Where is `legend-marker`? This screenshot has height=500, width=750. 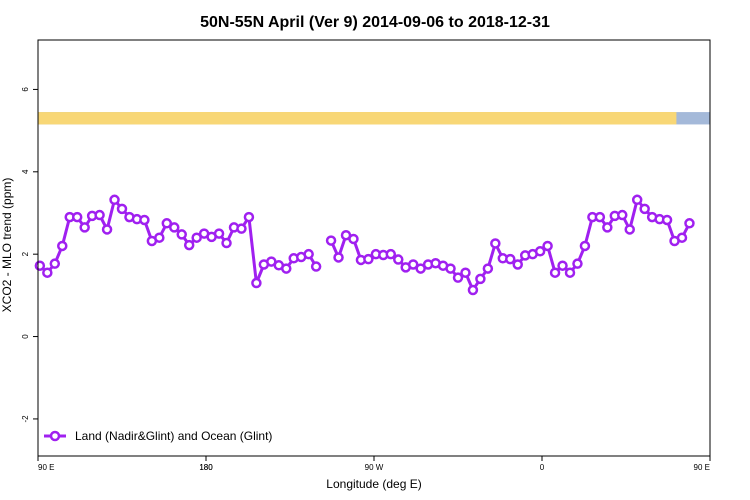
legend-marker is located at coordinates (55, 436).